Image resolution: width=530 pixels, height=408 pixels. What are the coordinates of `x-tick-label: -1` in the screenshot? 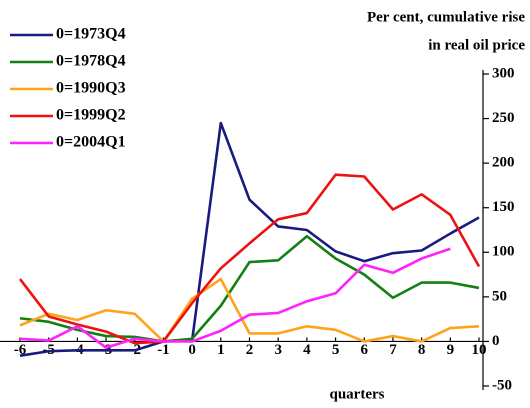 It's located at (163, 350).